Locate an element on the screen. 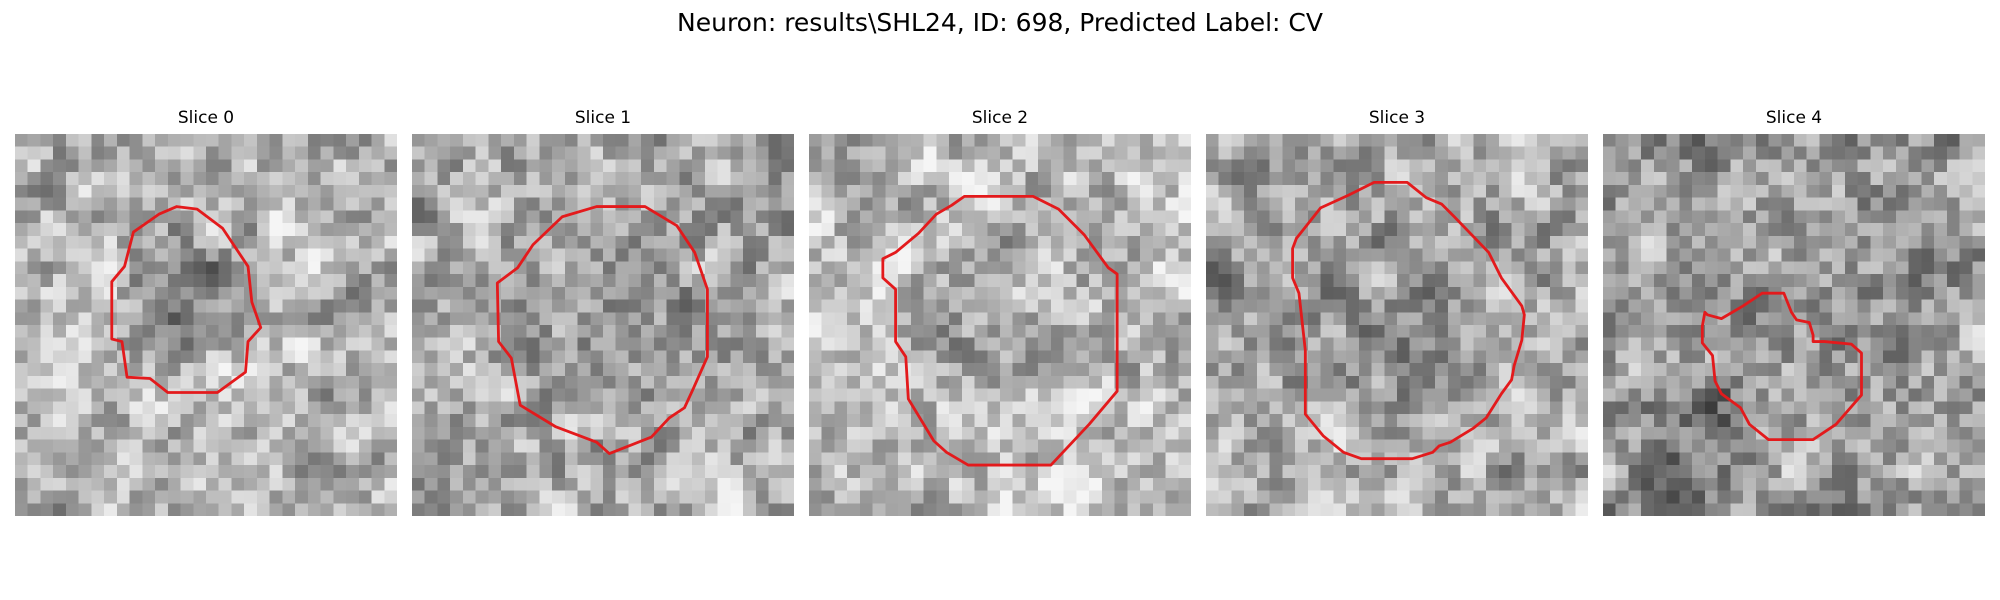  slice-image is located at coordinates (1794, 325).